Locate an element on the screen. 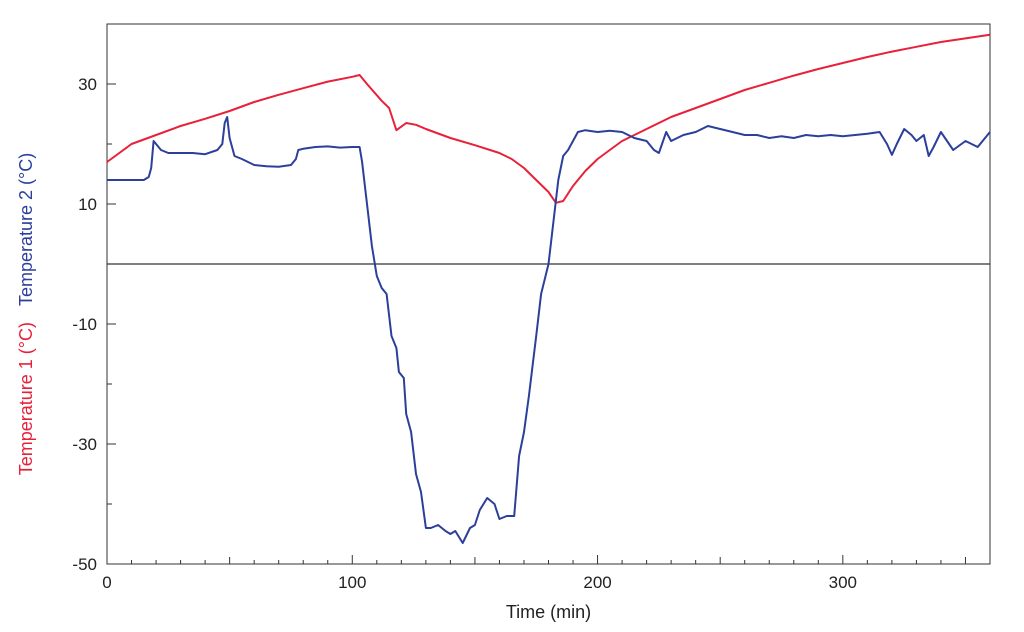 This screenshot has height=632, width=1024. x-axis-label: Time (min) is located at coordinates (548, 612).